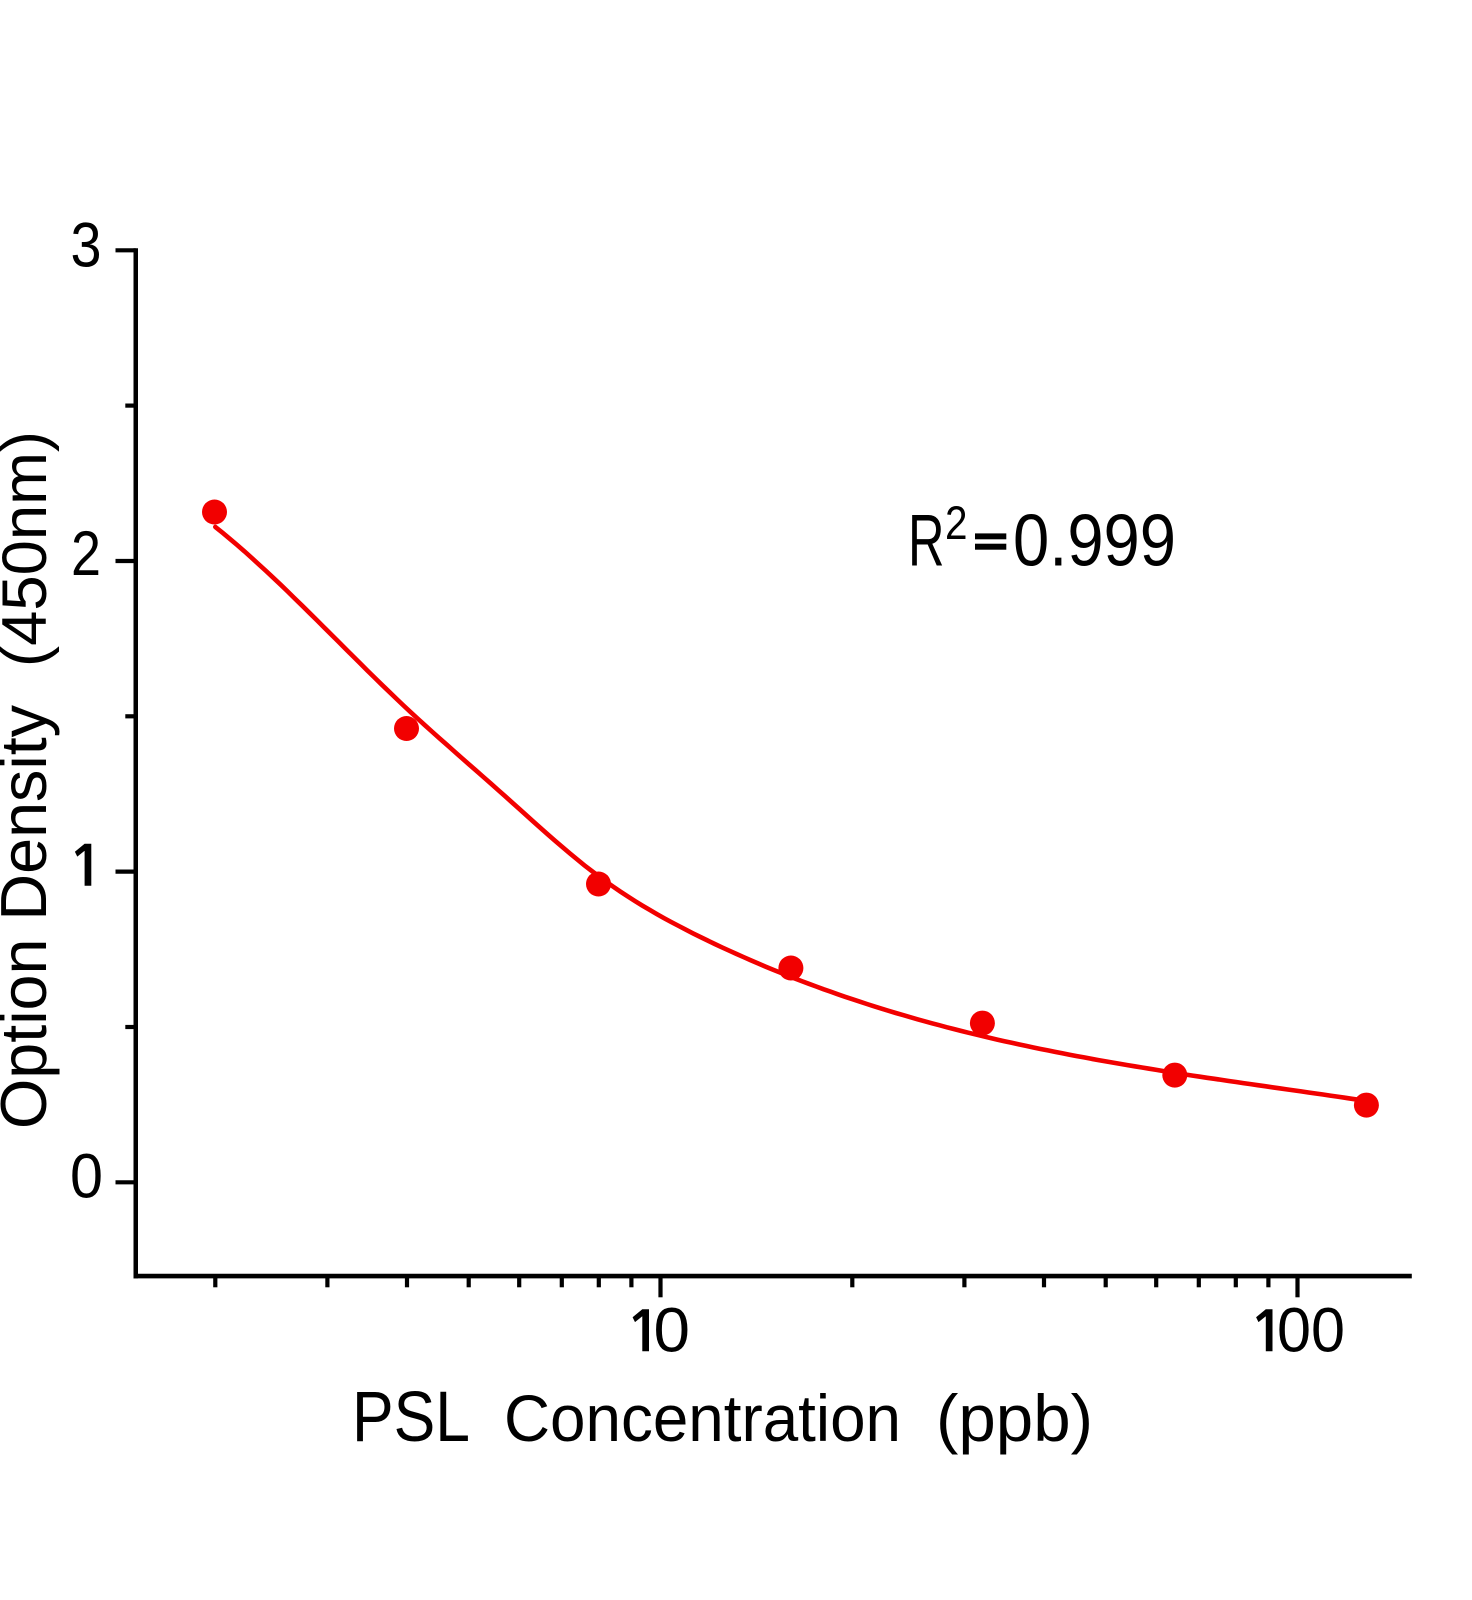  Describe the element at coordinates (86, 246) in the screenshot. I see `svg-text: 3` at that location.